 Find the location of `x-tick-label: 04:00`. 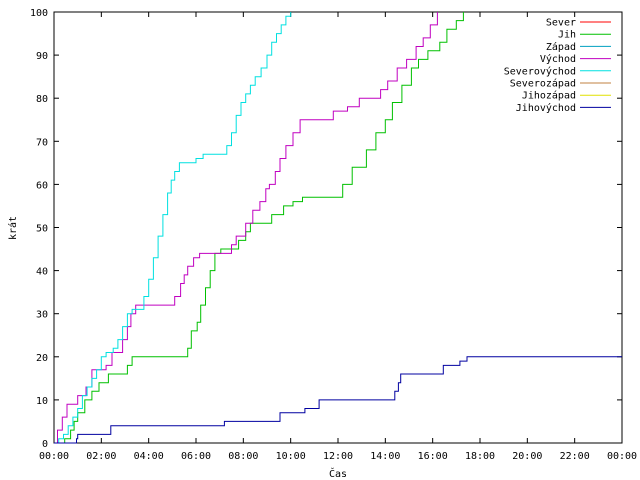

x-tick-label: 04:00 is located at coordinates (149, 456).